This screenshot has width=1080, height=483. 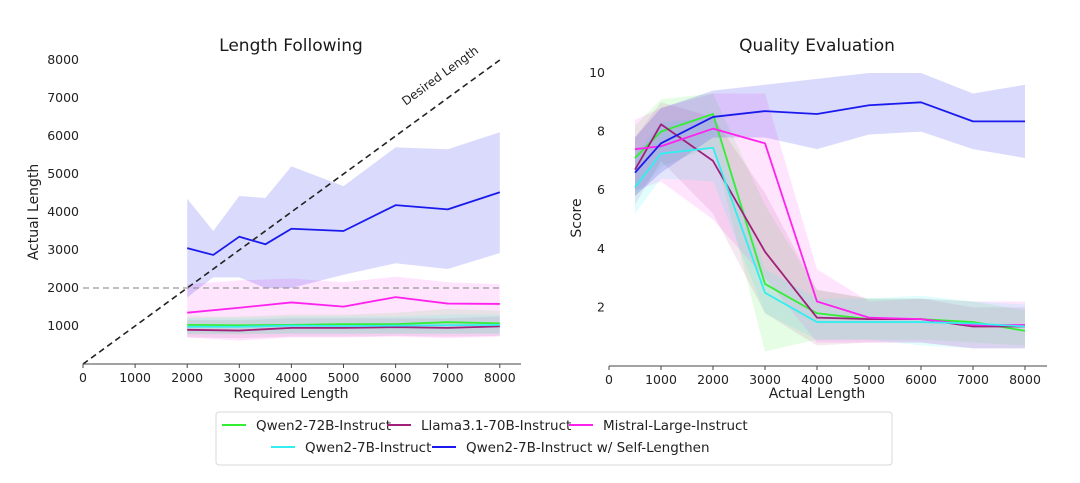 I want to click on series-lines, so click(x=343, y=261).